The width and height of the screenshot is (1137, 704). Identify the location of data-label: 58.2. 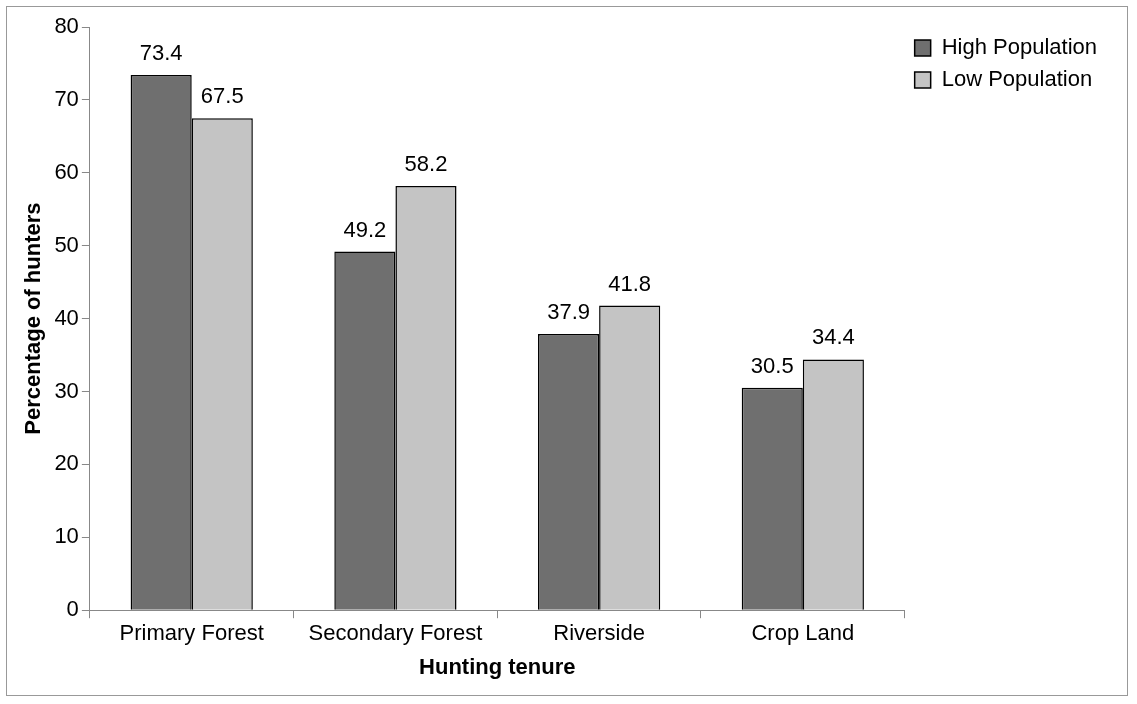
(426, 163).